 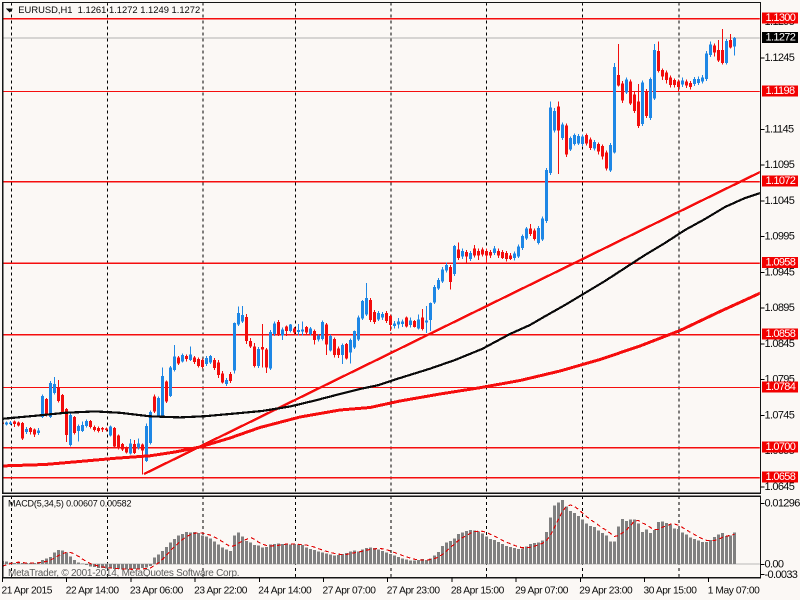 What do you see at coordinates (781, 477) in the screenshot?
I see `svg-text: 1.0658` at bounding box center [781, 477].